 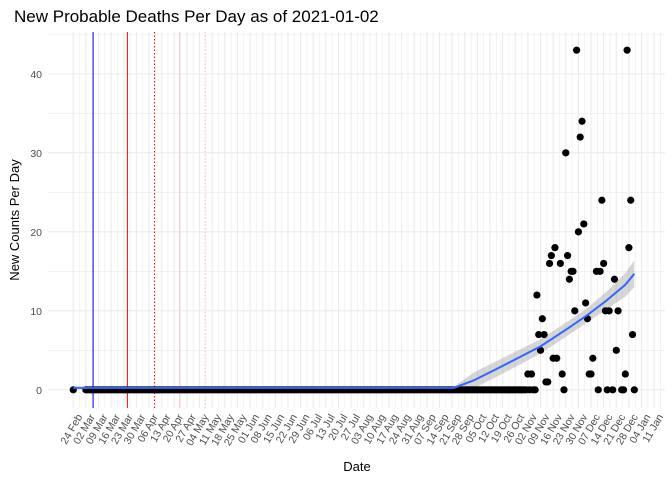 What do you see at coordinates (356, 466) in the screenshot?
I see `x-axis-label: Date` at bounding box center [356, 466].